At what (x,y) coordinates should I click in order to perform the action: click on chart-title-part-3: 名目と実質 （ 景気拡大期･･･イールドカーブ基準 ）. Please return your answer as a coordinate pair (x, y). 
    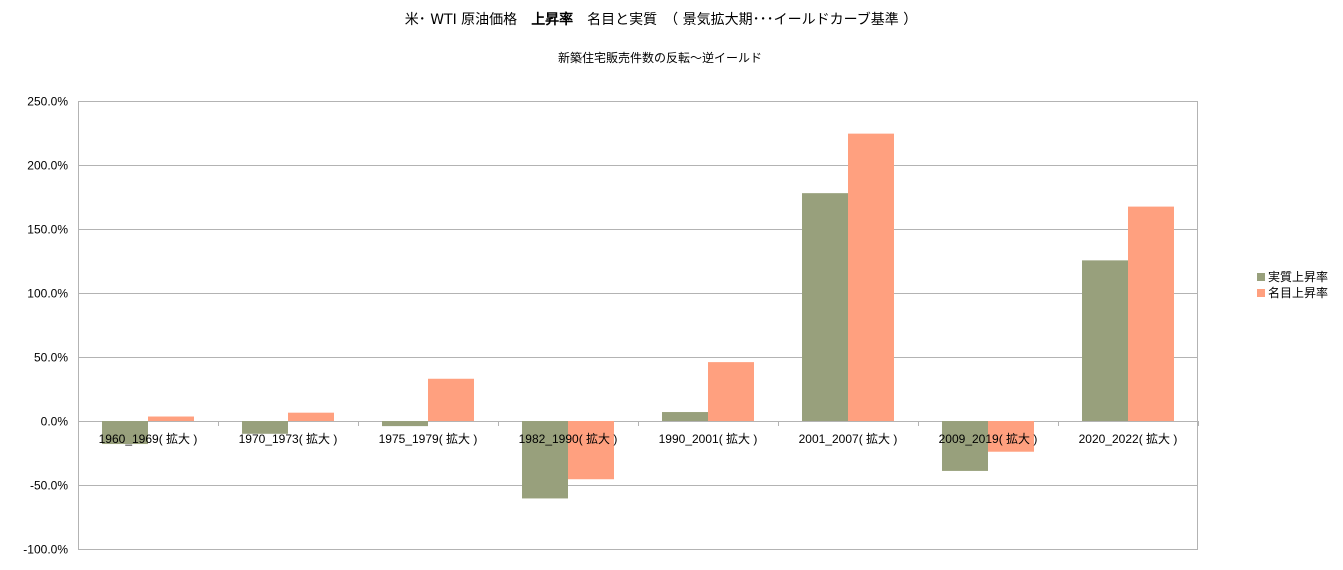
    Looking at the image, I should click on (745, 19).